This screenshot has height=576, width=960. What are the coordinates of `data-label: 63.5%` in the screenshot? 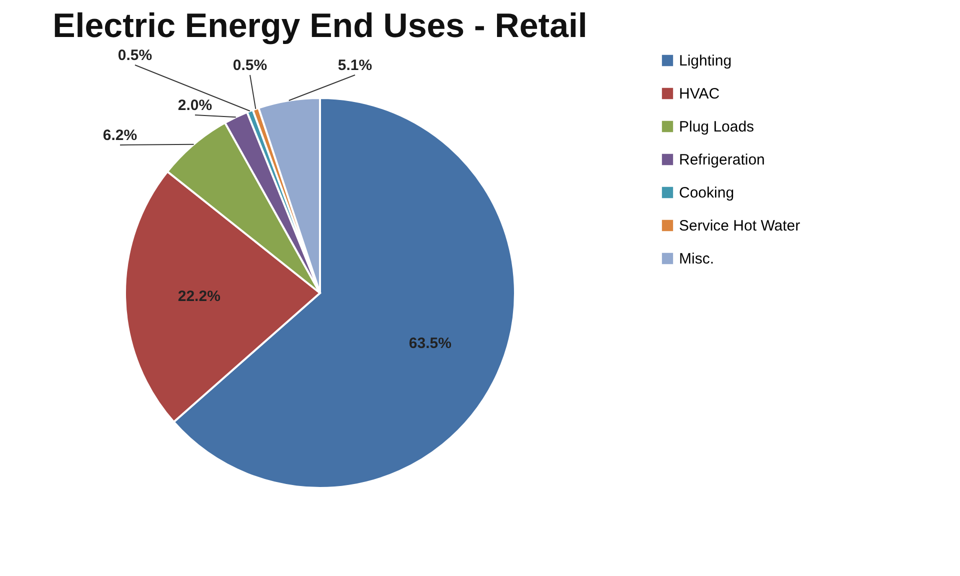 It's located at (430, 343).